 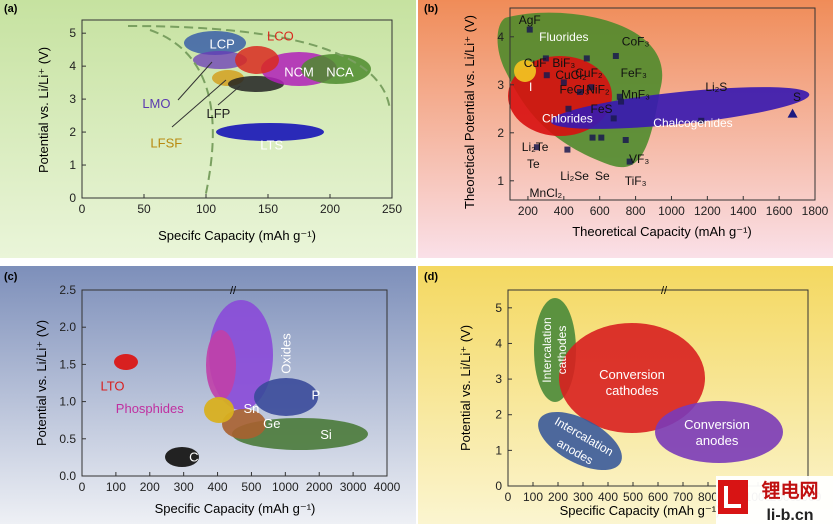 What do you see at coordinates (67, 439) in the screenshot?
I see `y-tick-label: 0.5` at bounding box center [67, 439].